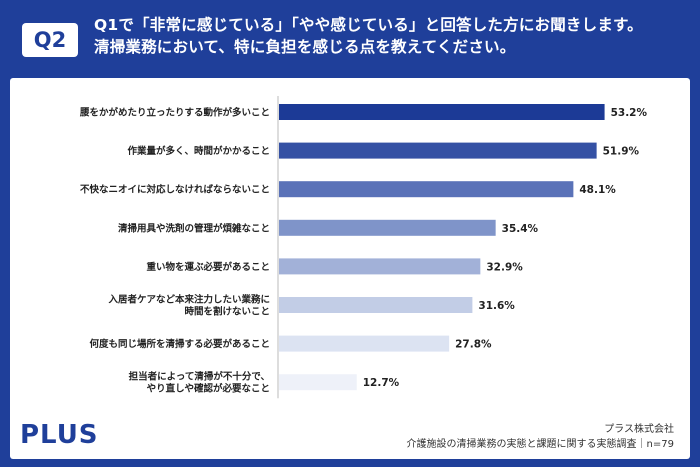  What do you see at coordinates (199, 383) in the screenshot?
I see `category-label: 担当者によって清掃が不十分で、やり直しや確認が必要なこと` at bounding box center [199, 383].